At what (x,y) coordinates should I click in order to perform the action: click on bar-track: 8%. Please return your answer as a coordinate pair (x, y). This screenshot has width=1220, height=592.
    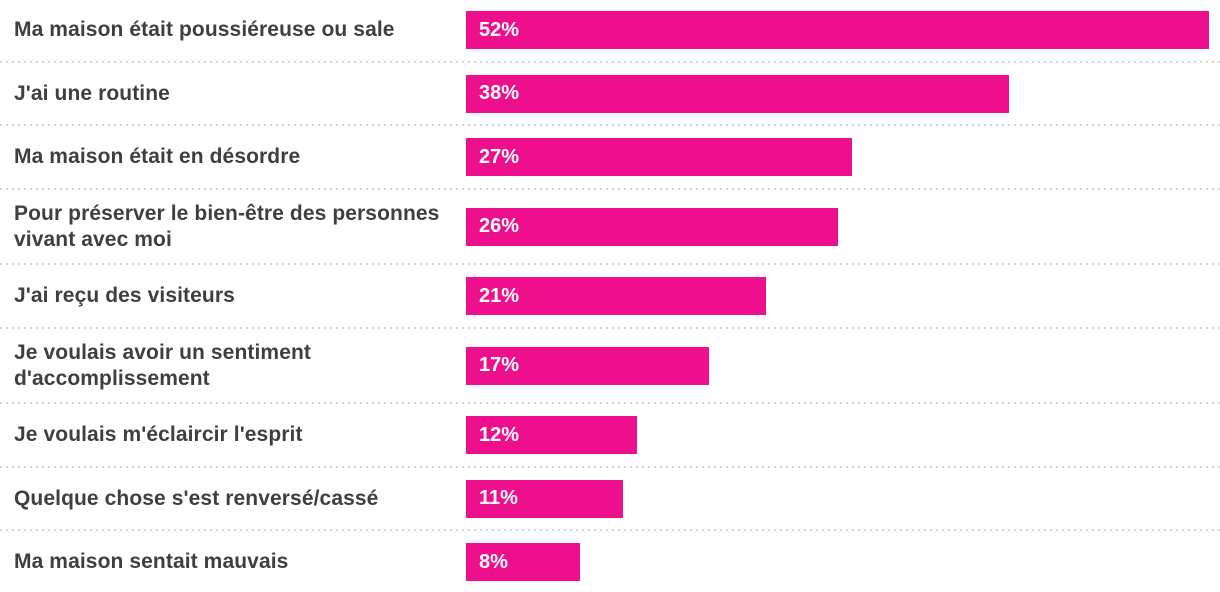
    Looking at the image, I should click on (843, 562).